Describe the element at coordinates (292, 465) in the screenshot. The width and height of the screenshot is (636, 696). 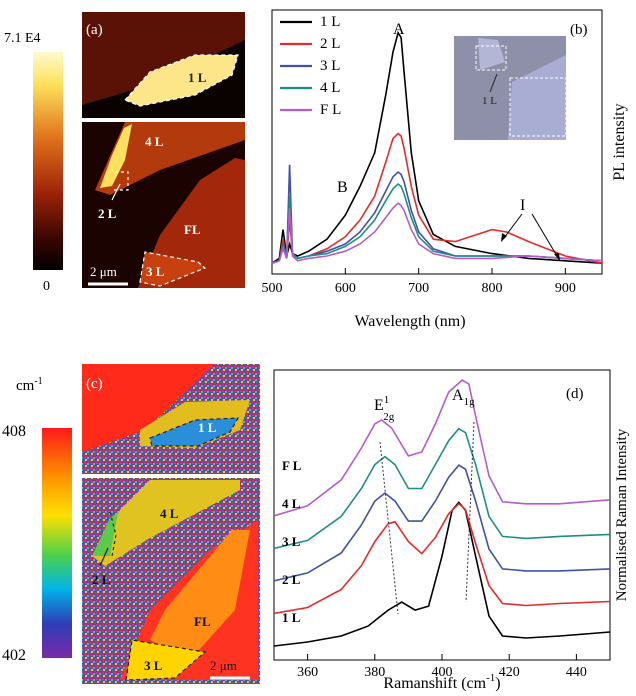
I see `raman-curve-label-fl: F L` at that location.